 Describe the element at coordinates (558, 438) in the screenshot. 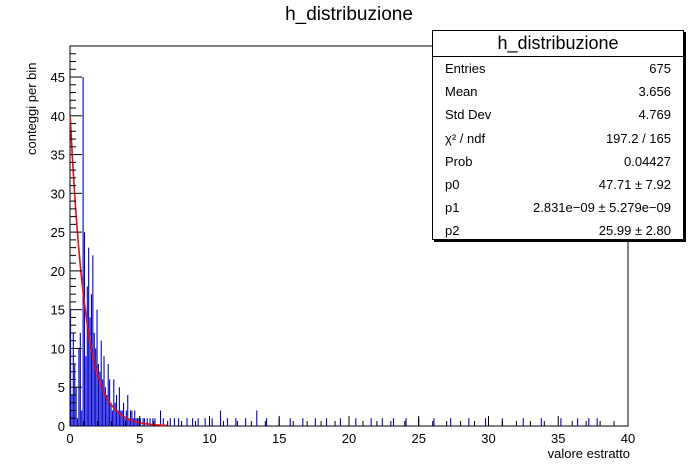

I see `x-tick-label: 35` at that location.